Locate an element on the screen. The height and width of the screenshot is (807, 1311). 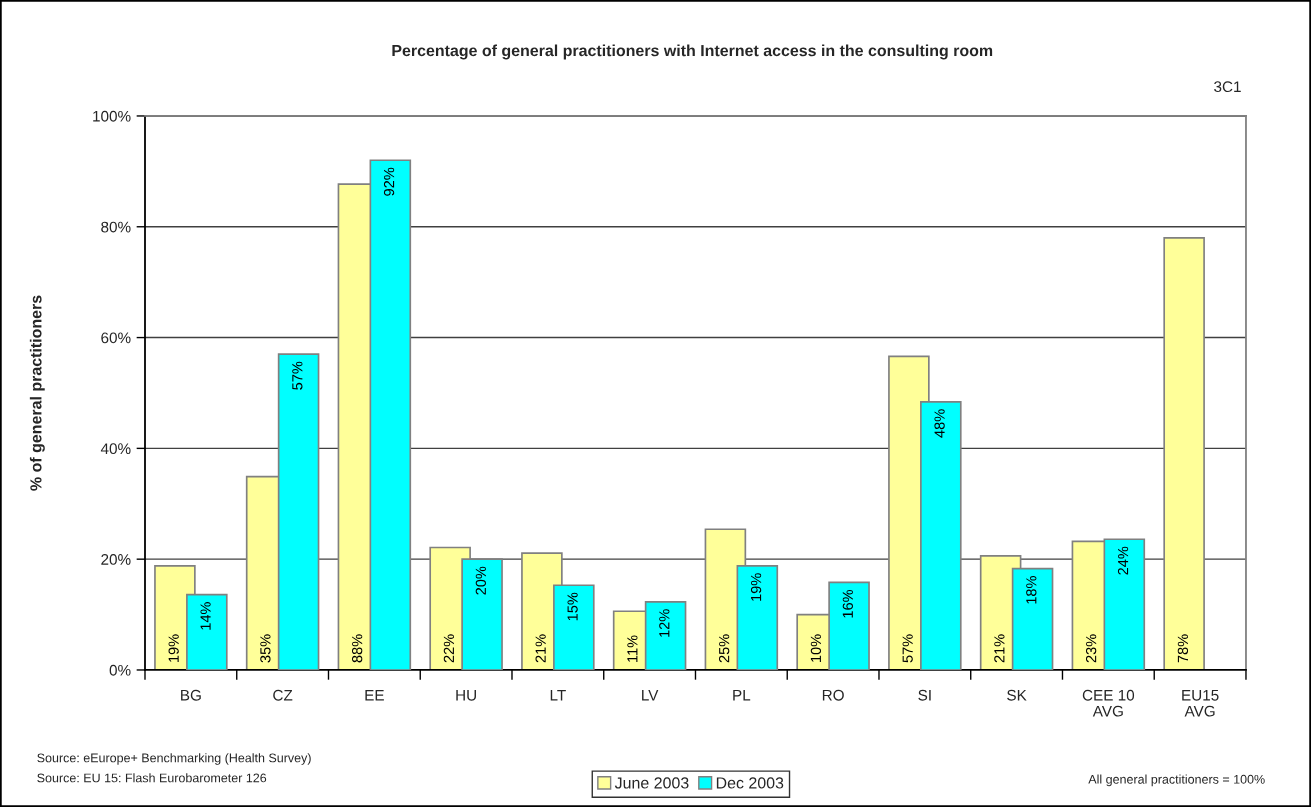
bar is located at coordinates (1184, 453).